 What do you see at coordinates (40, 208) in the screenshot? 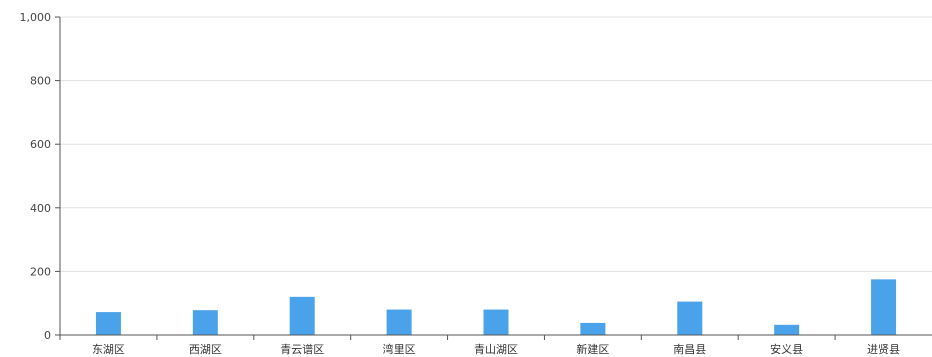
I see `y-tick-label: 400` at bounding box center [40, 208].